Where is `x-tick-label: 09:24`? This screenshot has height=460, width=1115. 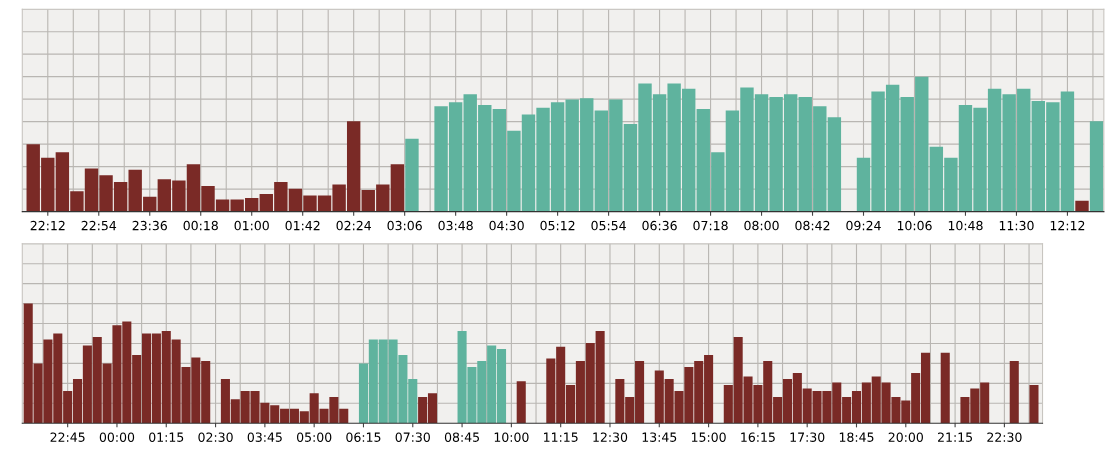 x-tick-label: 09:24 is located at coordinates (863, 225).